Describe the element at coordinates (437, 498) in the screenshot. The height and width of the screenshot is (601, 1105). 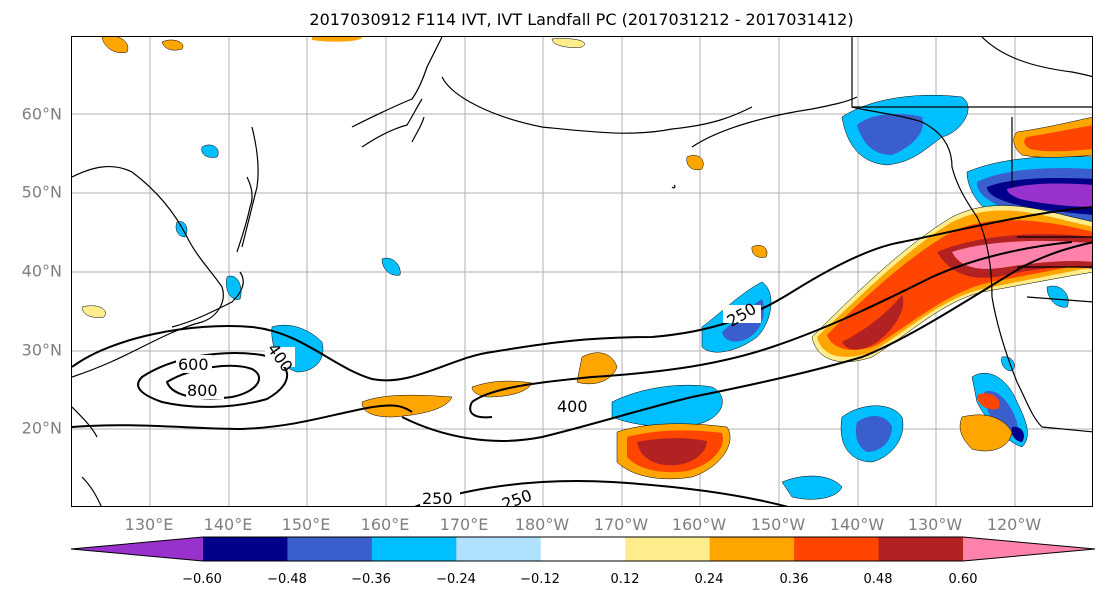
I see `contour-label-250-south: 250` at that location.